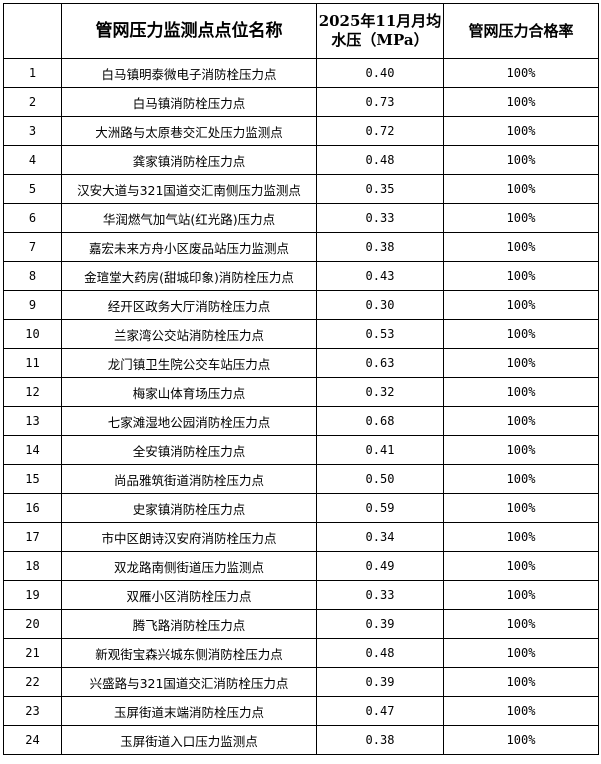 The image size is (601, 764). Describe the element at coordinates (301, 189) in the screenshot. I see `table-row: 5 汉安大道与321国道交汇南侧压力监测点 0.35 100%` at that location.